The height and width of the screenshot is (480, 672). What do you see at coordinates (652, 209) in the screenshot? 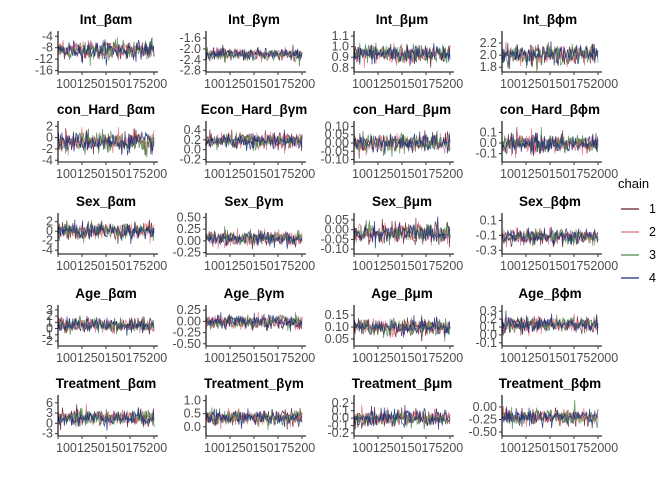
I see `legend-label: 1` at bounding box center [652, 209].